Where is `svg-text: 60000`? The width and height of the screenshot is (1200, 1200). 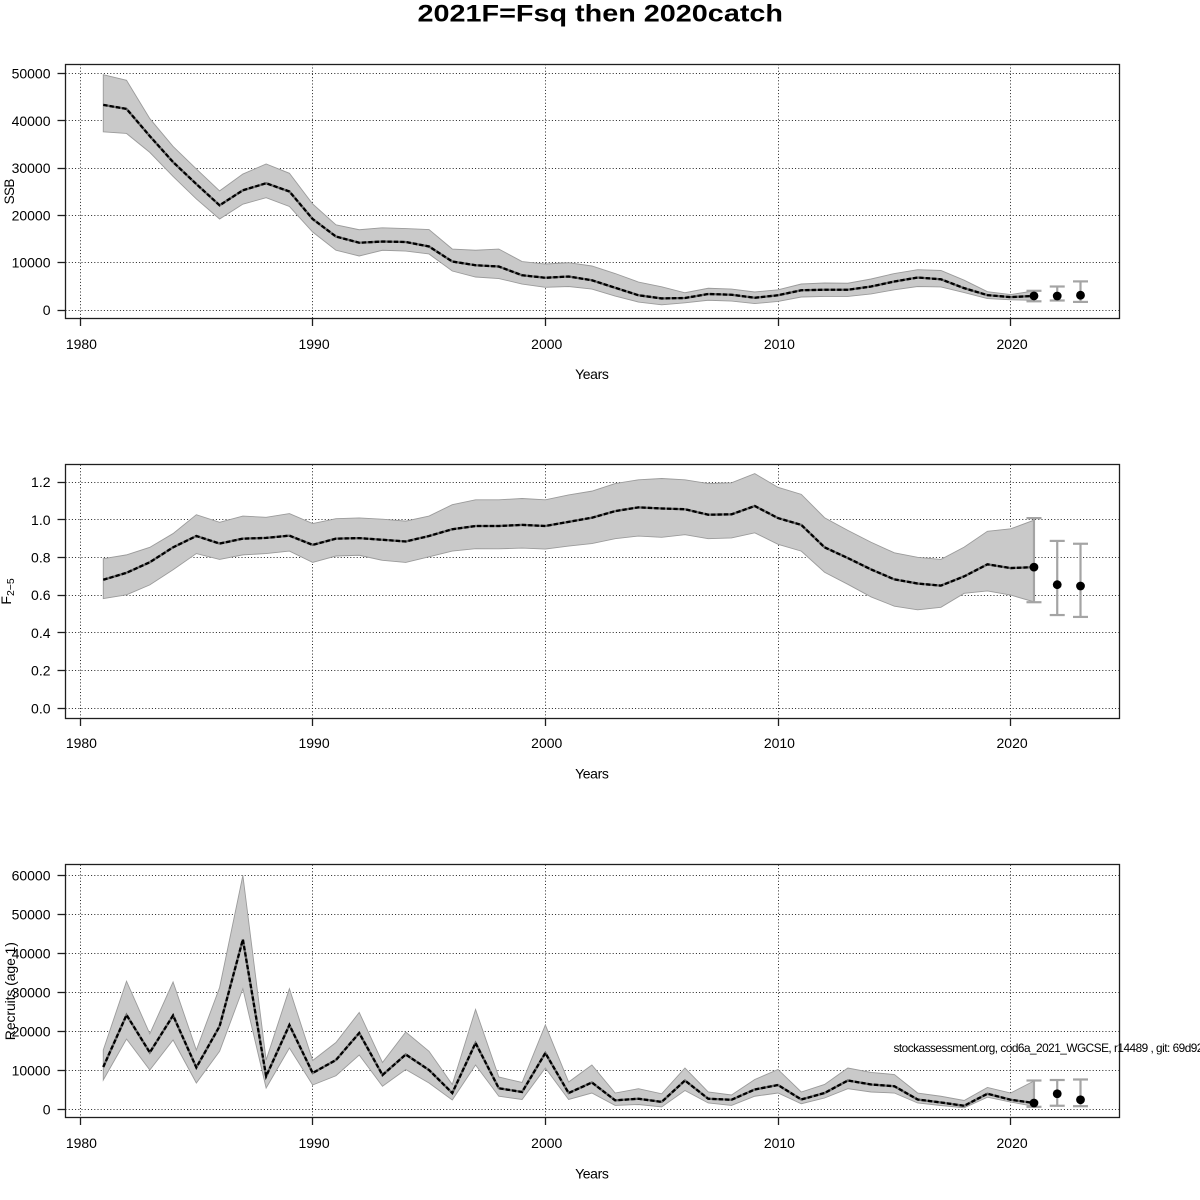 svg-text: 60000 is located at coordinates (31, 876).